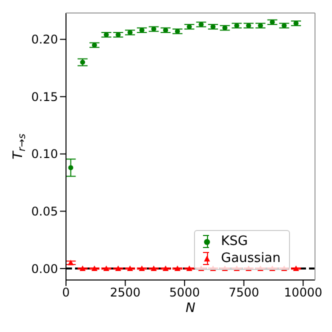 This screenshot has width=332, height=332. Describe the element at coordinates (44, 269) in the screenshot. I see `y-tick-label: 0.00` at that location.